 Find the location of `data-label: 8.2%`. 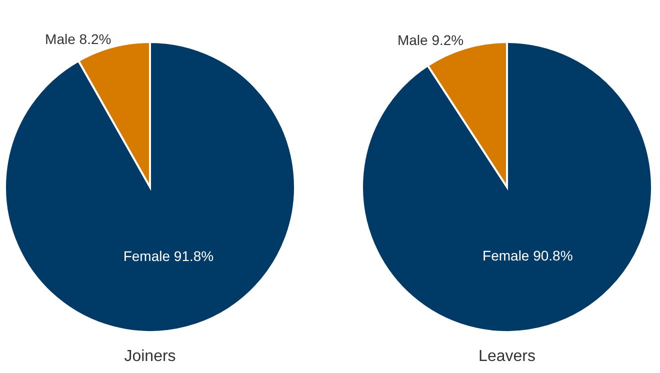

data-label: 8.2% is located at coordinates (95, 38).